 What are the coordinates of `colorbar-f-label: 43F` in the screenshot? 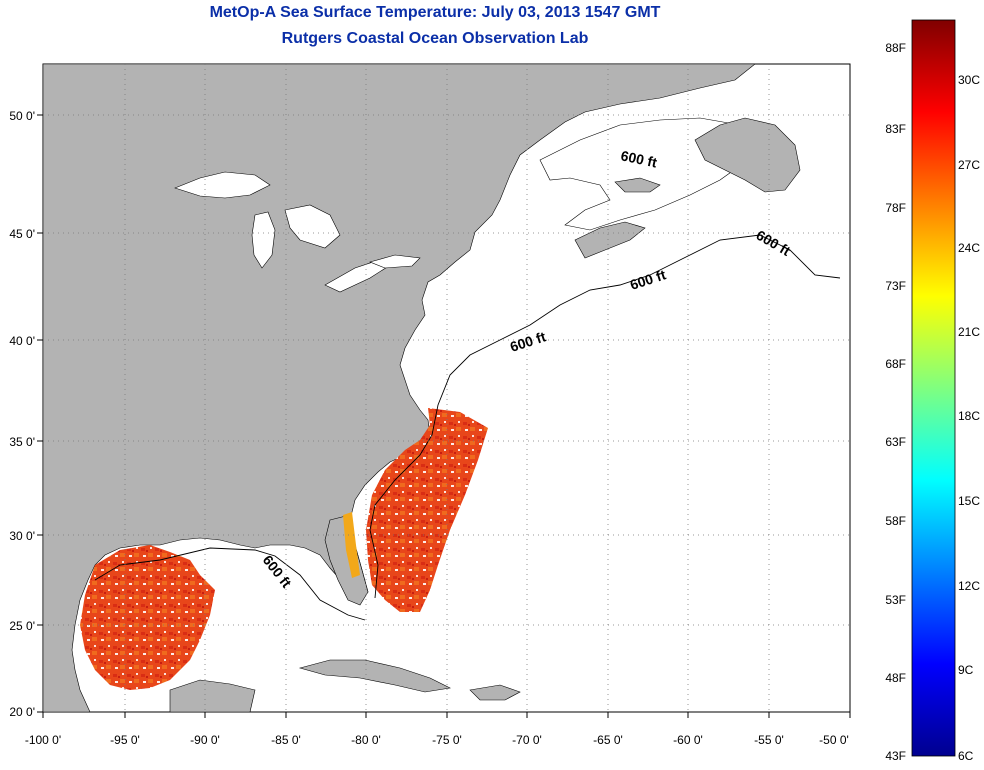 It's located at (895, 756).